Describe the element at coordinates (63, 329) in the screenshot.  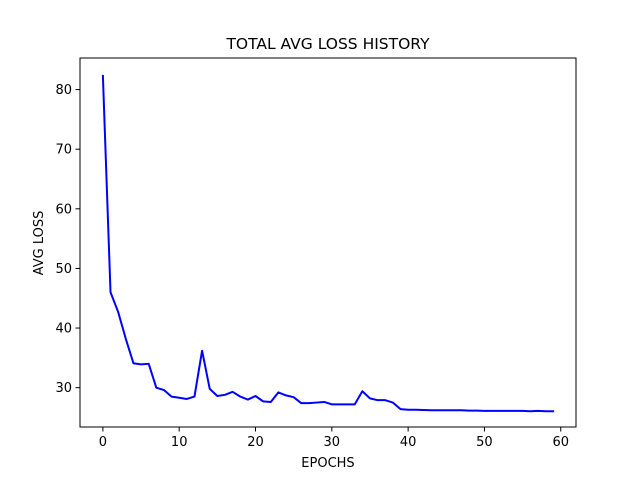
I see `y-tick-label: 40` at that location.